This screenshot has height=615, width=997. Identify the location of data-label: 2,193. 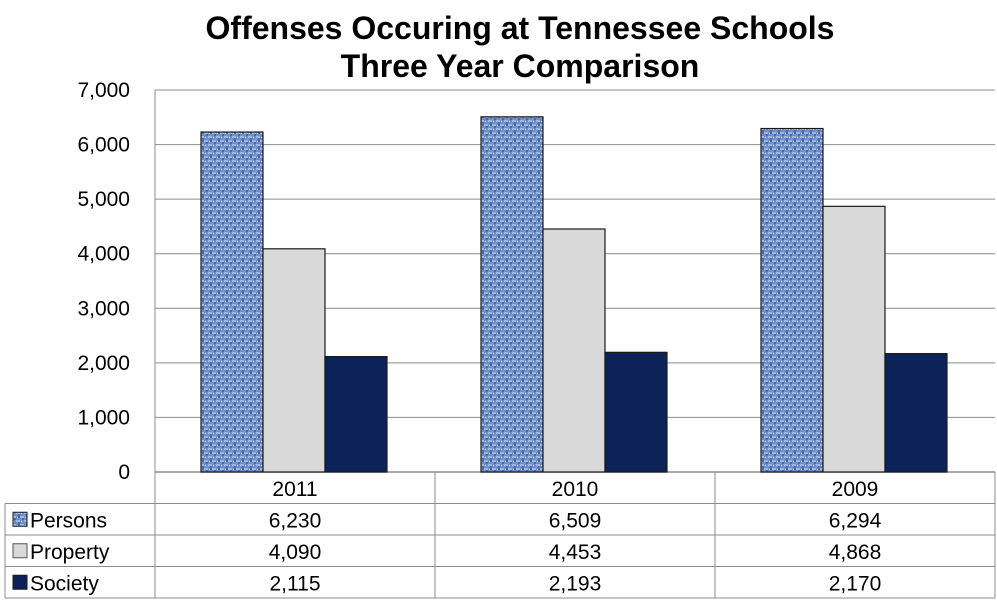
(575, 583).